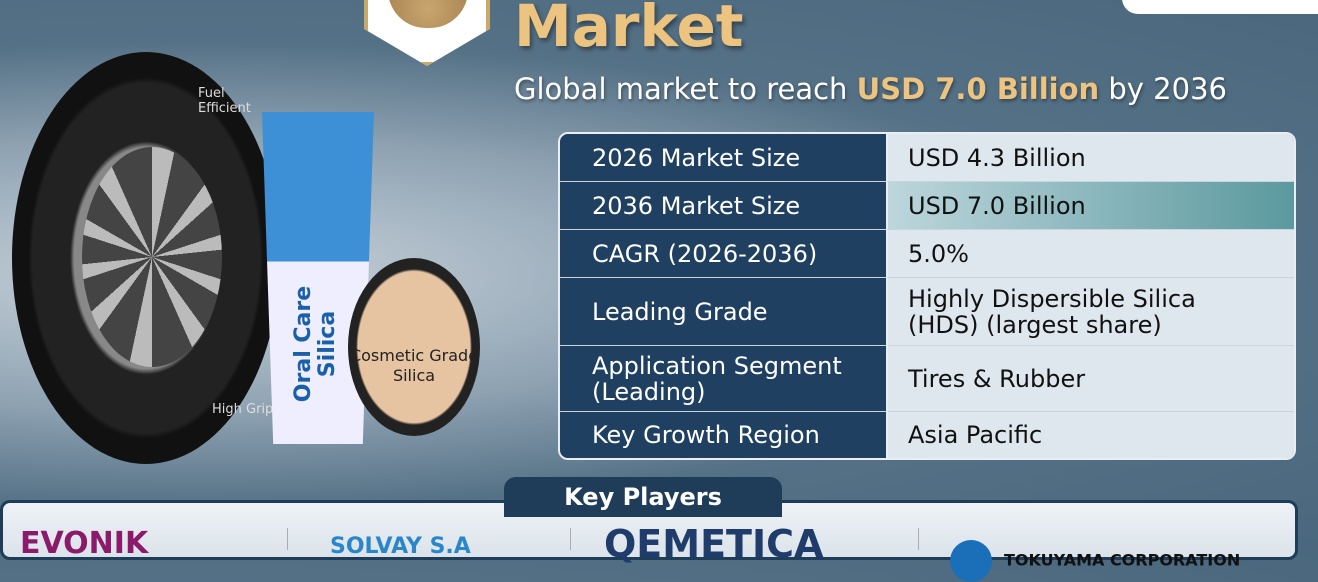  What do you see at coordinates (315, 344) in the screenshot?
I see `tube-label: Oral Care Silica` at bounding box center [315, 344].